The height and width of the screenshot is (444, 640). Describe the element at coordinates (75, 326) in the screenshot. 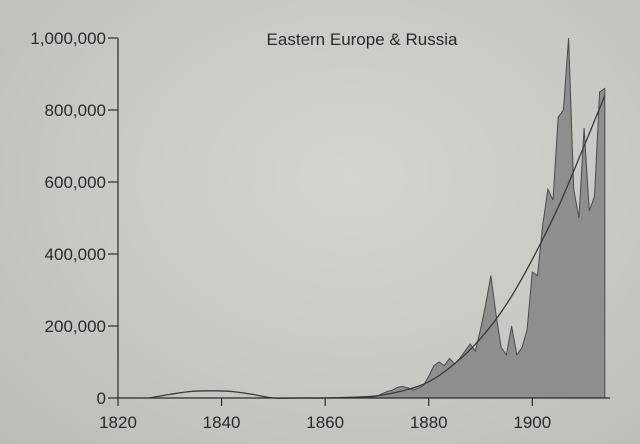

I see `y-tick-label: 200,000` at that location.